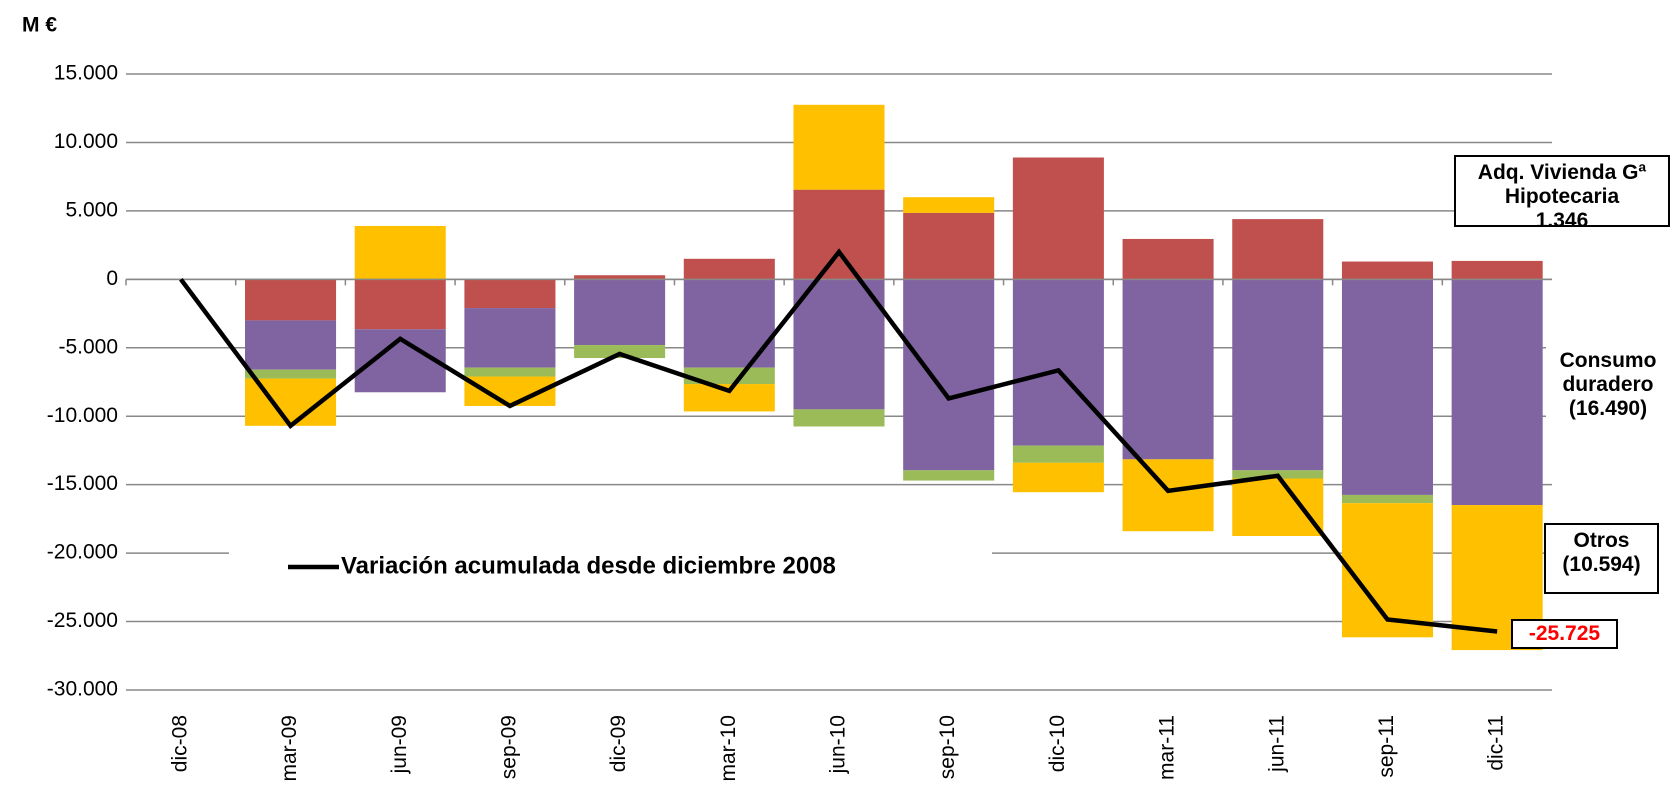 Image resolution: width=1673 pixels, height=807 pixels. I want to click on y-tick-label: 0, so click(112, 278).